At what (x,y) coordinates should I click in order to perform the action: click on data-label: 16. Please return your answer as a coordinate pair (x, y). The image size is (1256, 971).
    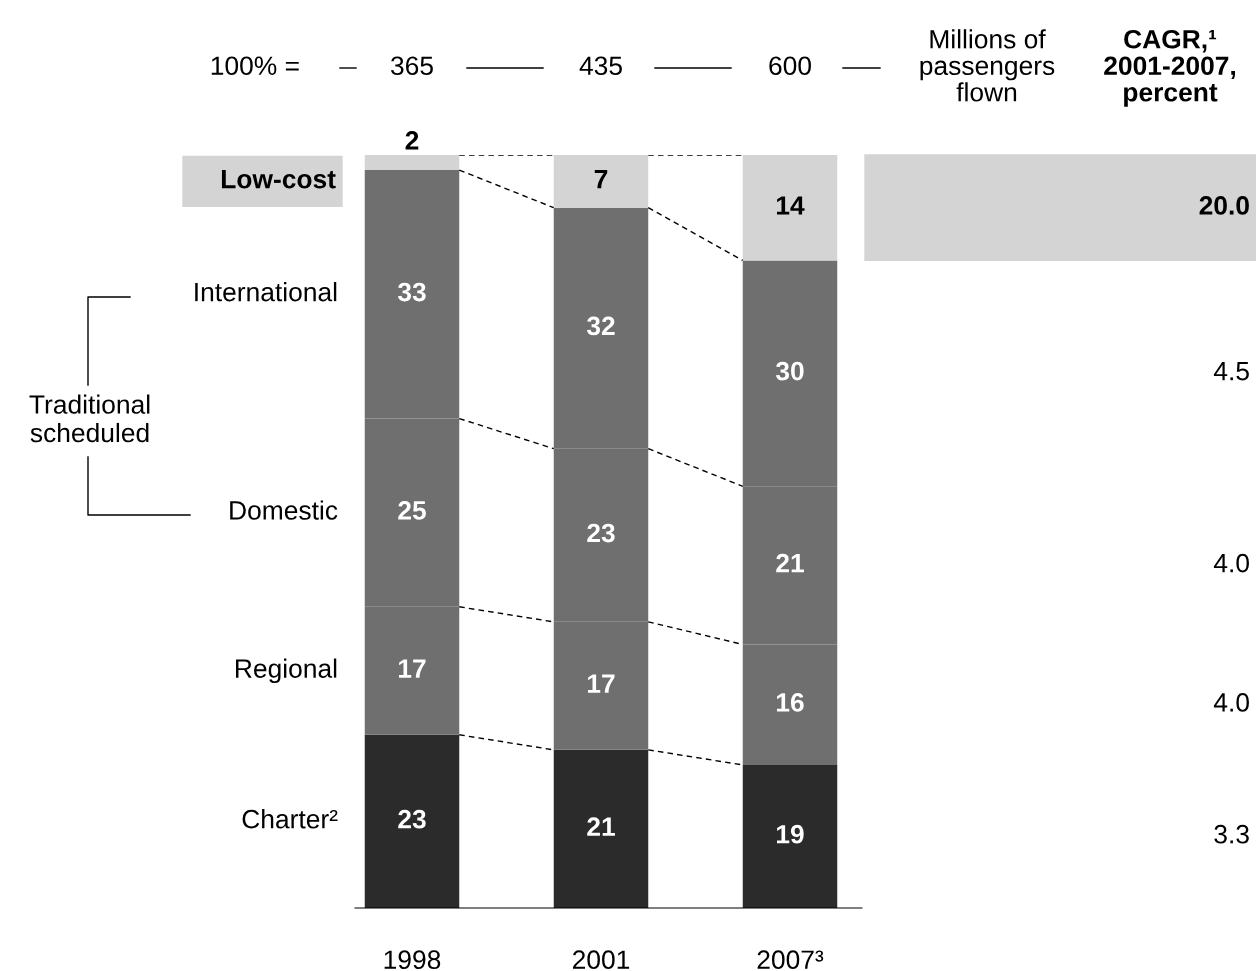
    Looking at the image, I should click on (790, 702).